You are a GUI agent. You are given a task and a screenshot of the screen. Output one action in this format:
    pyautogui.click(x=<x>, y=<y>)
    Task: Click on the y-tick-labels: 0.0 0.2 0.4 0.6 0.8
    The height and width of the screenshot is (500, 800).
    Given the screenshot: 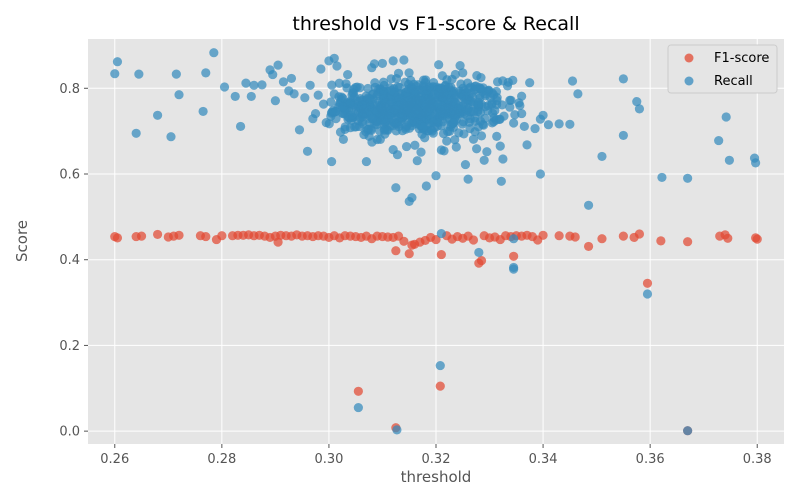 What is the action you would take?
    pyautogui.click(x=73, y=261)
    